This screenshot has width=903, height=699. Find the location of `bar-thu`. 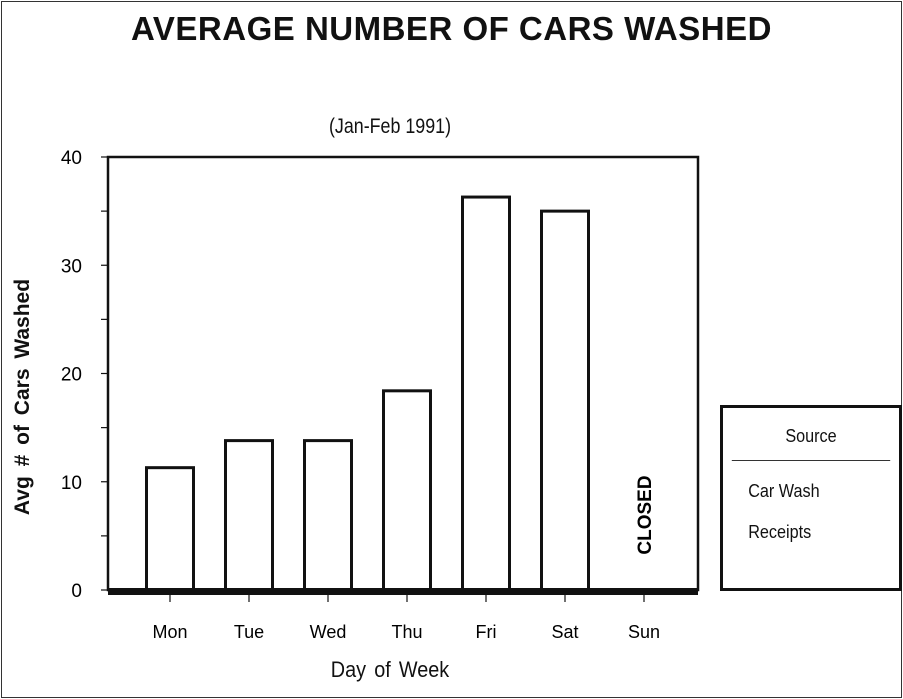

bar-thu is located at coordinates (407, 490).